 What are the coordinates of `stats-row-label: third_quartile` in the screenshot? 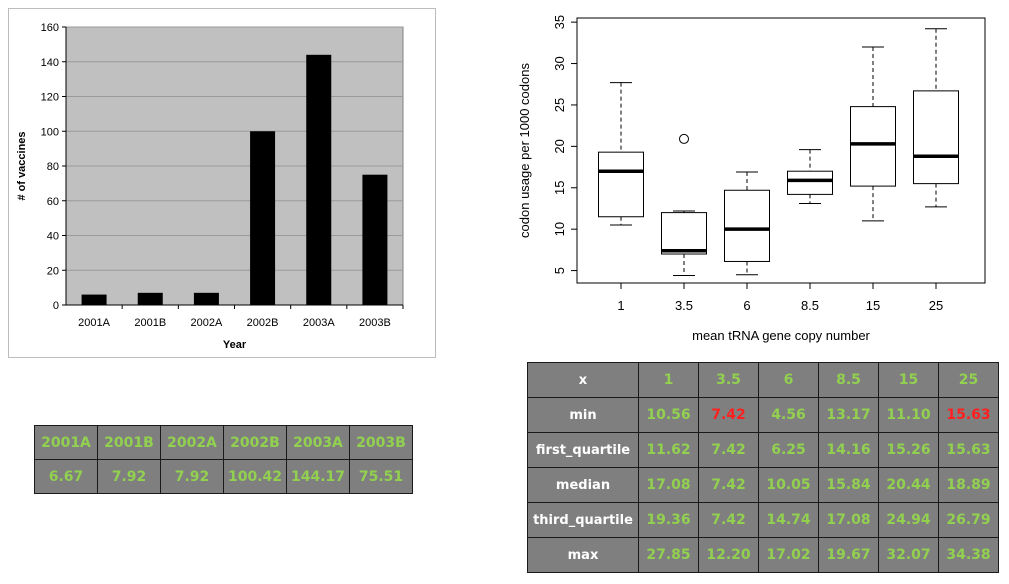 It's located at (583, 520).